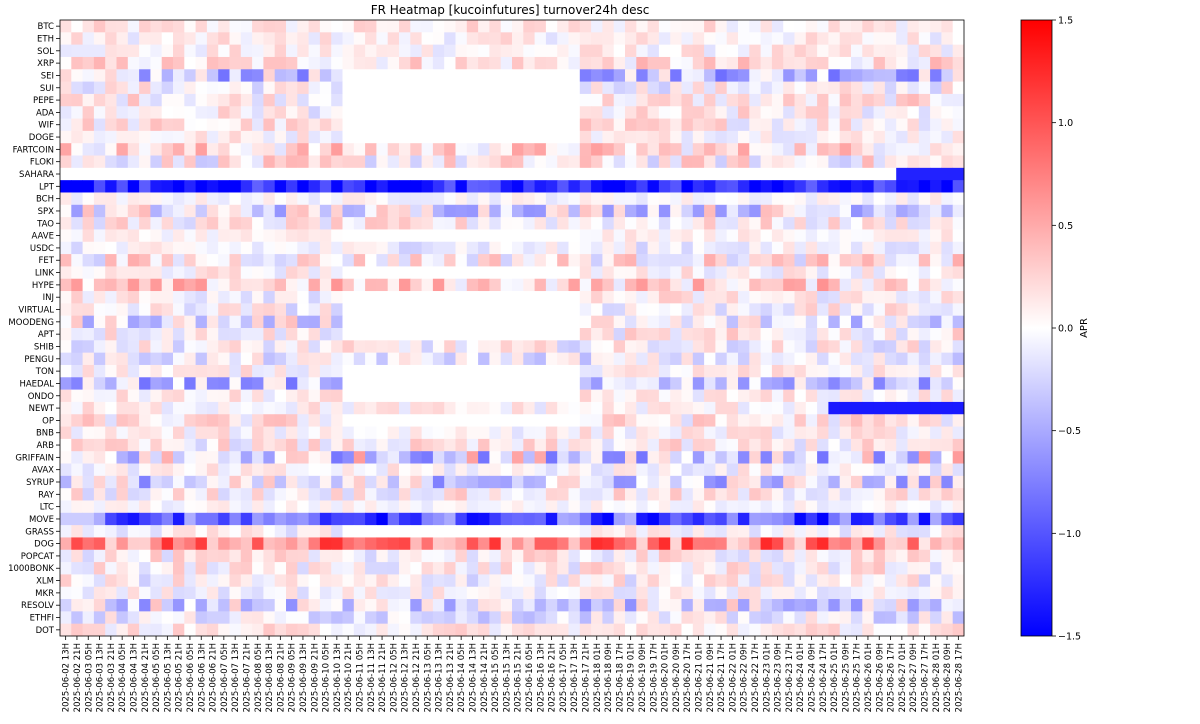  I want to click on y-tick-label: XRP, so click(45, 64).